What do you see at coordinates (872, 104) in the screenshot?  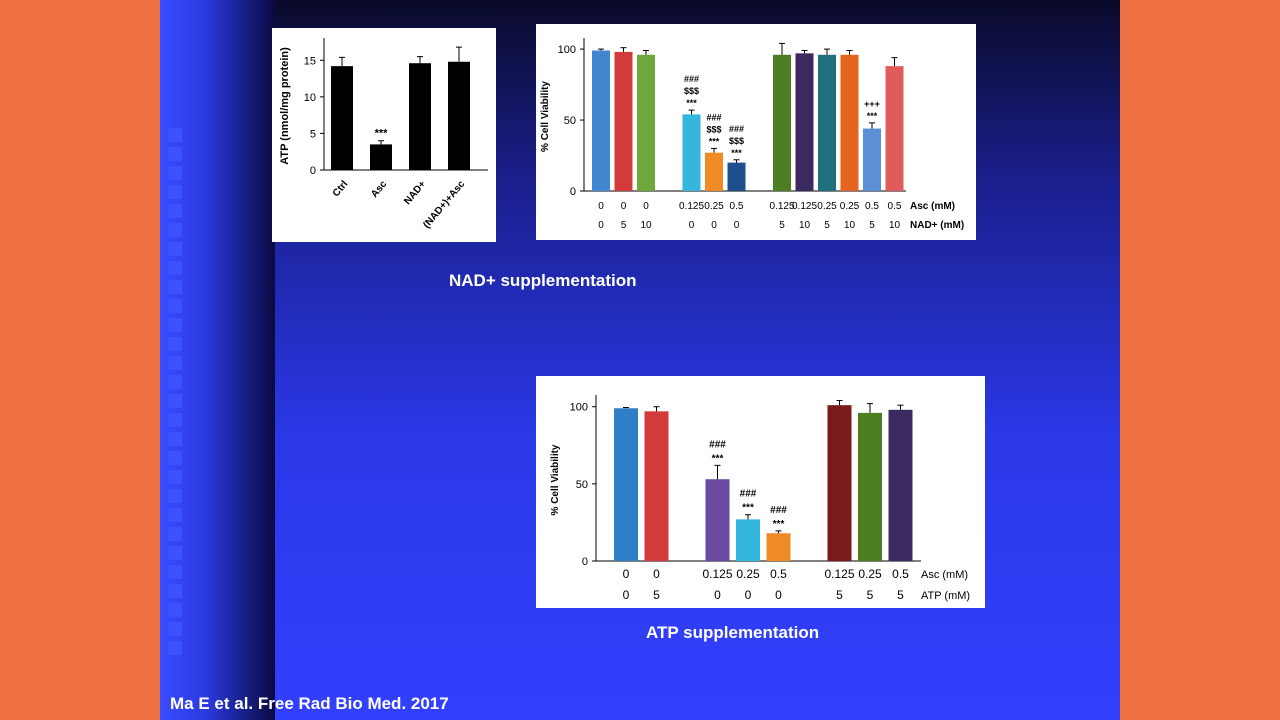 I see `significance-label: +++` at bounding box center [872, 104].